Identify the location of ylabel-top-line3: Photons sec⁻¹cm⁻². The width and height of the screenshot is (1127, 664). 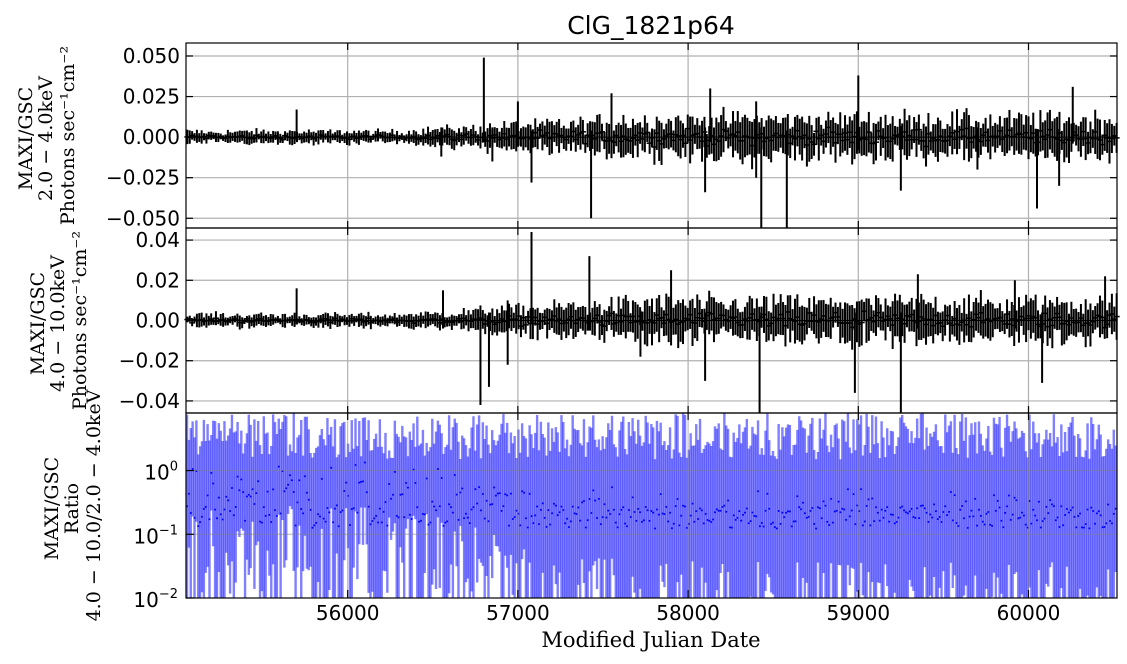
(68, 135).